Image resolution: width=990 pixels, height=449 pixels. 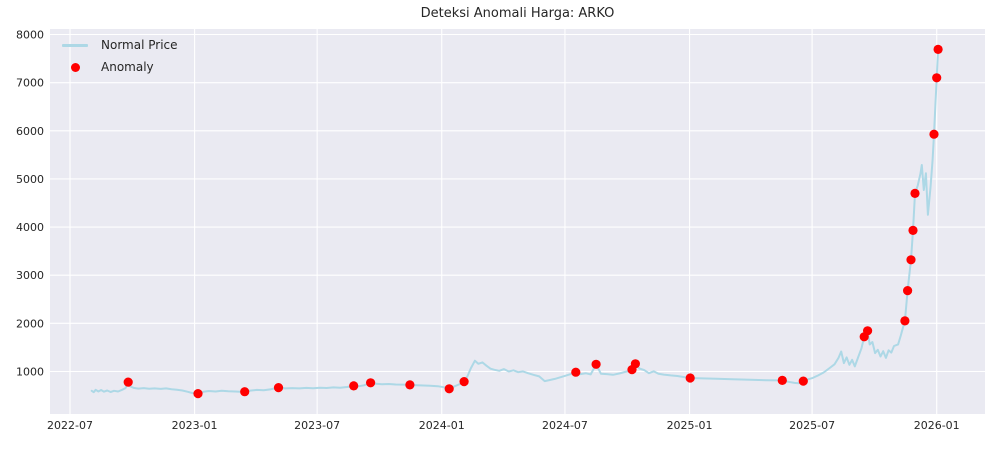 I want to click on dot-swatch-icon, so click(x=75, y=67).